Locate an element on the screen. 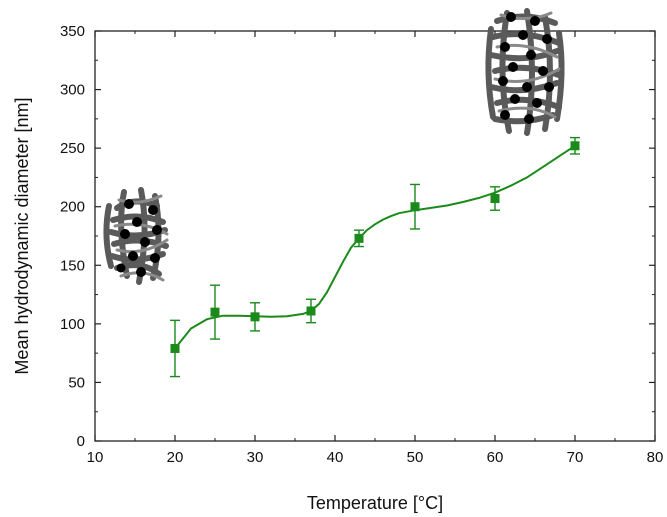 The image size is (667, 517). x-tick-label: 30 is located at coordinates (255, 457).